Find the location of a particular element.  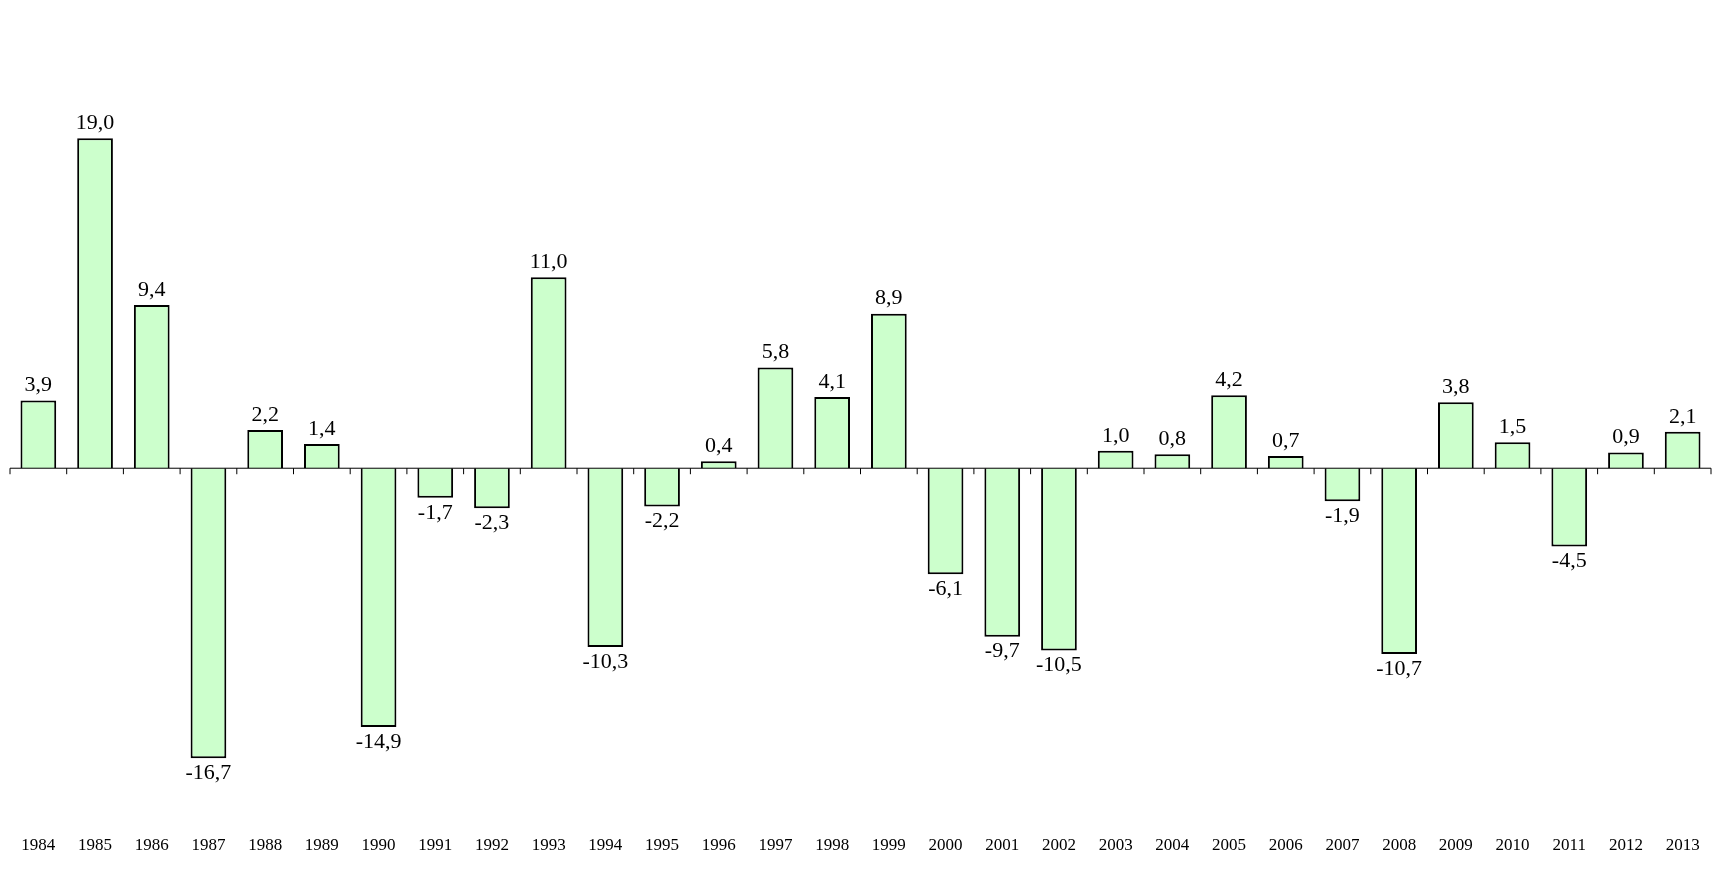

x-tick-label: 1998 is located at coordinates (832, 845).